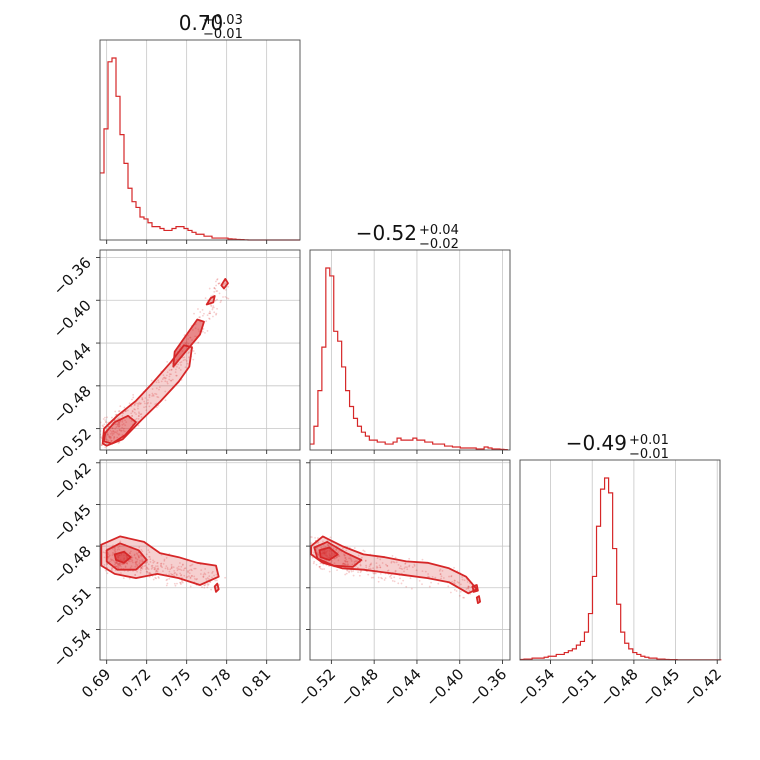 Image resolution: width=760 pixels, height=760 pixels. Describe the element at coordinates (72, 404) in the screenshot. I see `ytick-label-param-2: −0.48` at that location.